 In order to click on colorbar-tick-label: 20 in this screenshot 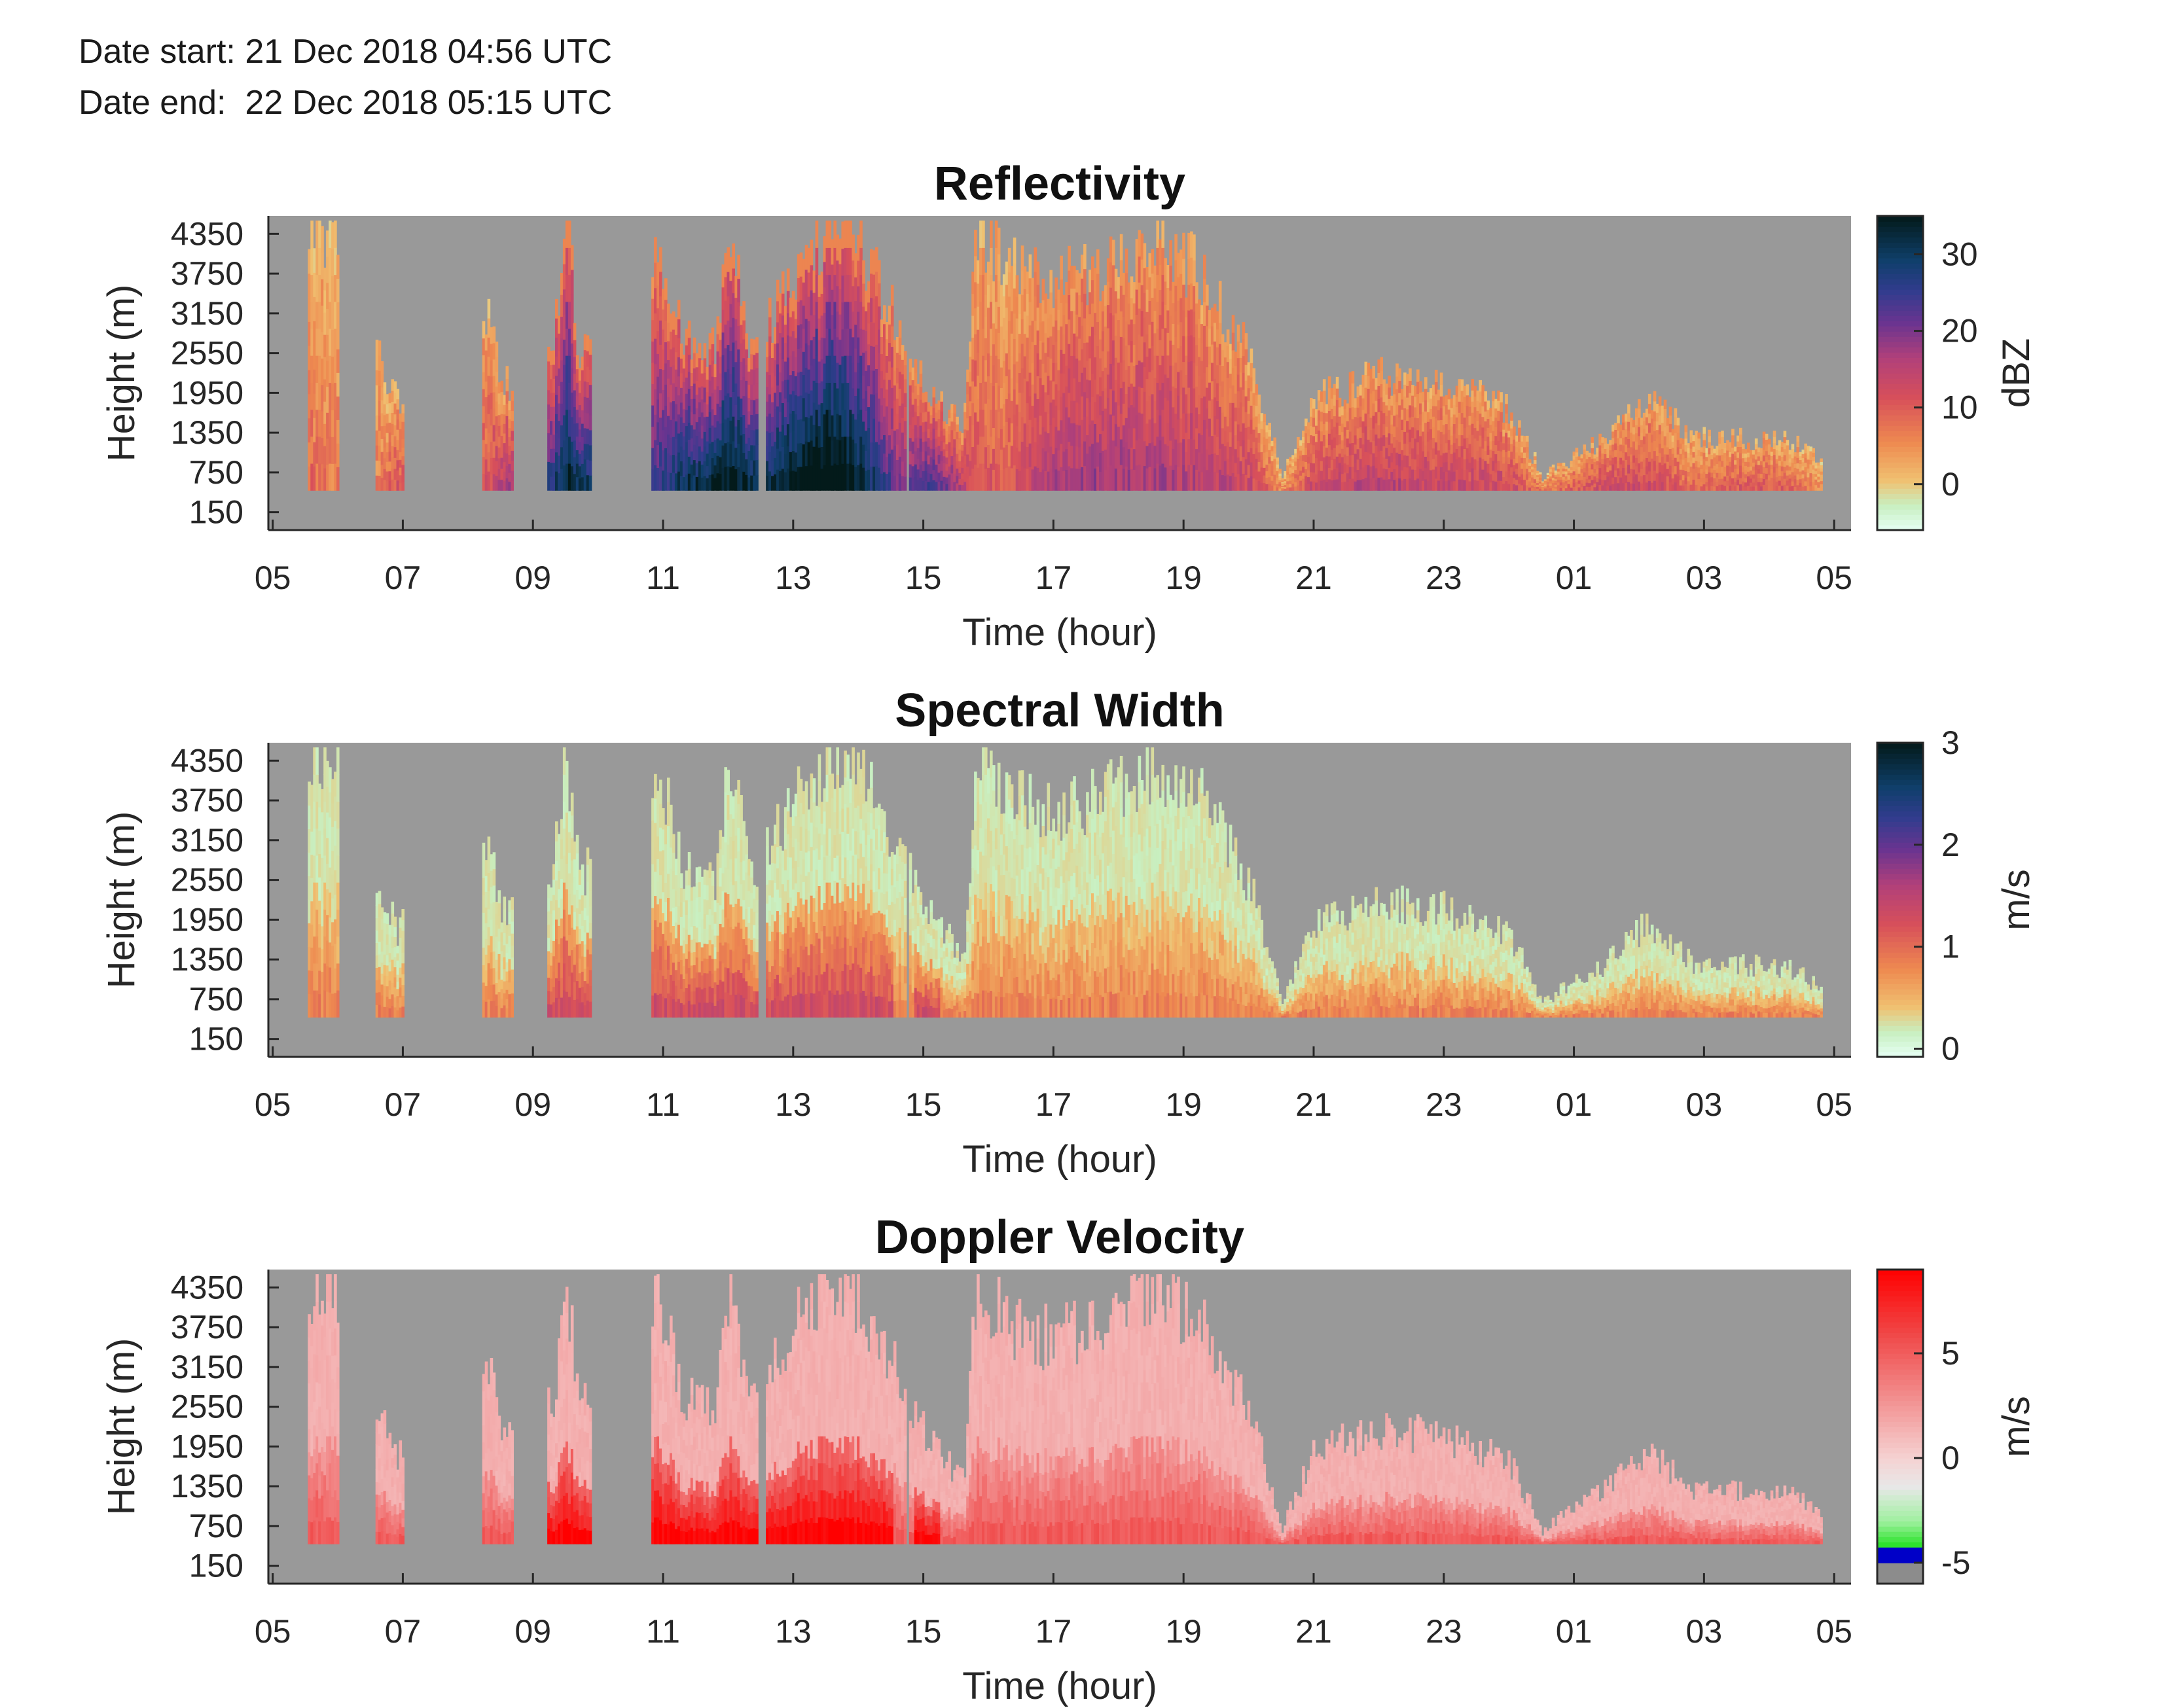, I will do `click(1959, 331)`.